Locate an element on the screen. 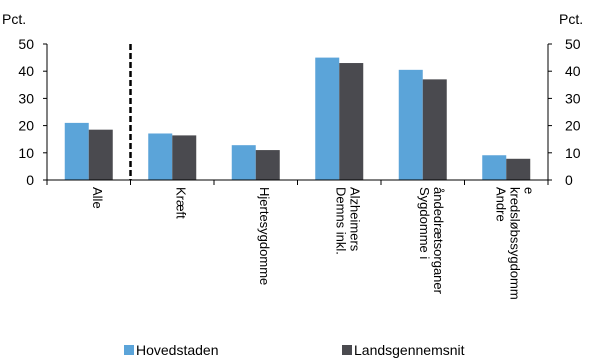  legend-label-hovedstaden: Hovedstaden is located at coordinates (177, 350).